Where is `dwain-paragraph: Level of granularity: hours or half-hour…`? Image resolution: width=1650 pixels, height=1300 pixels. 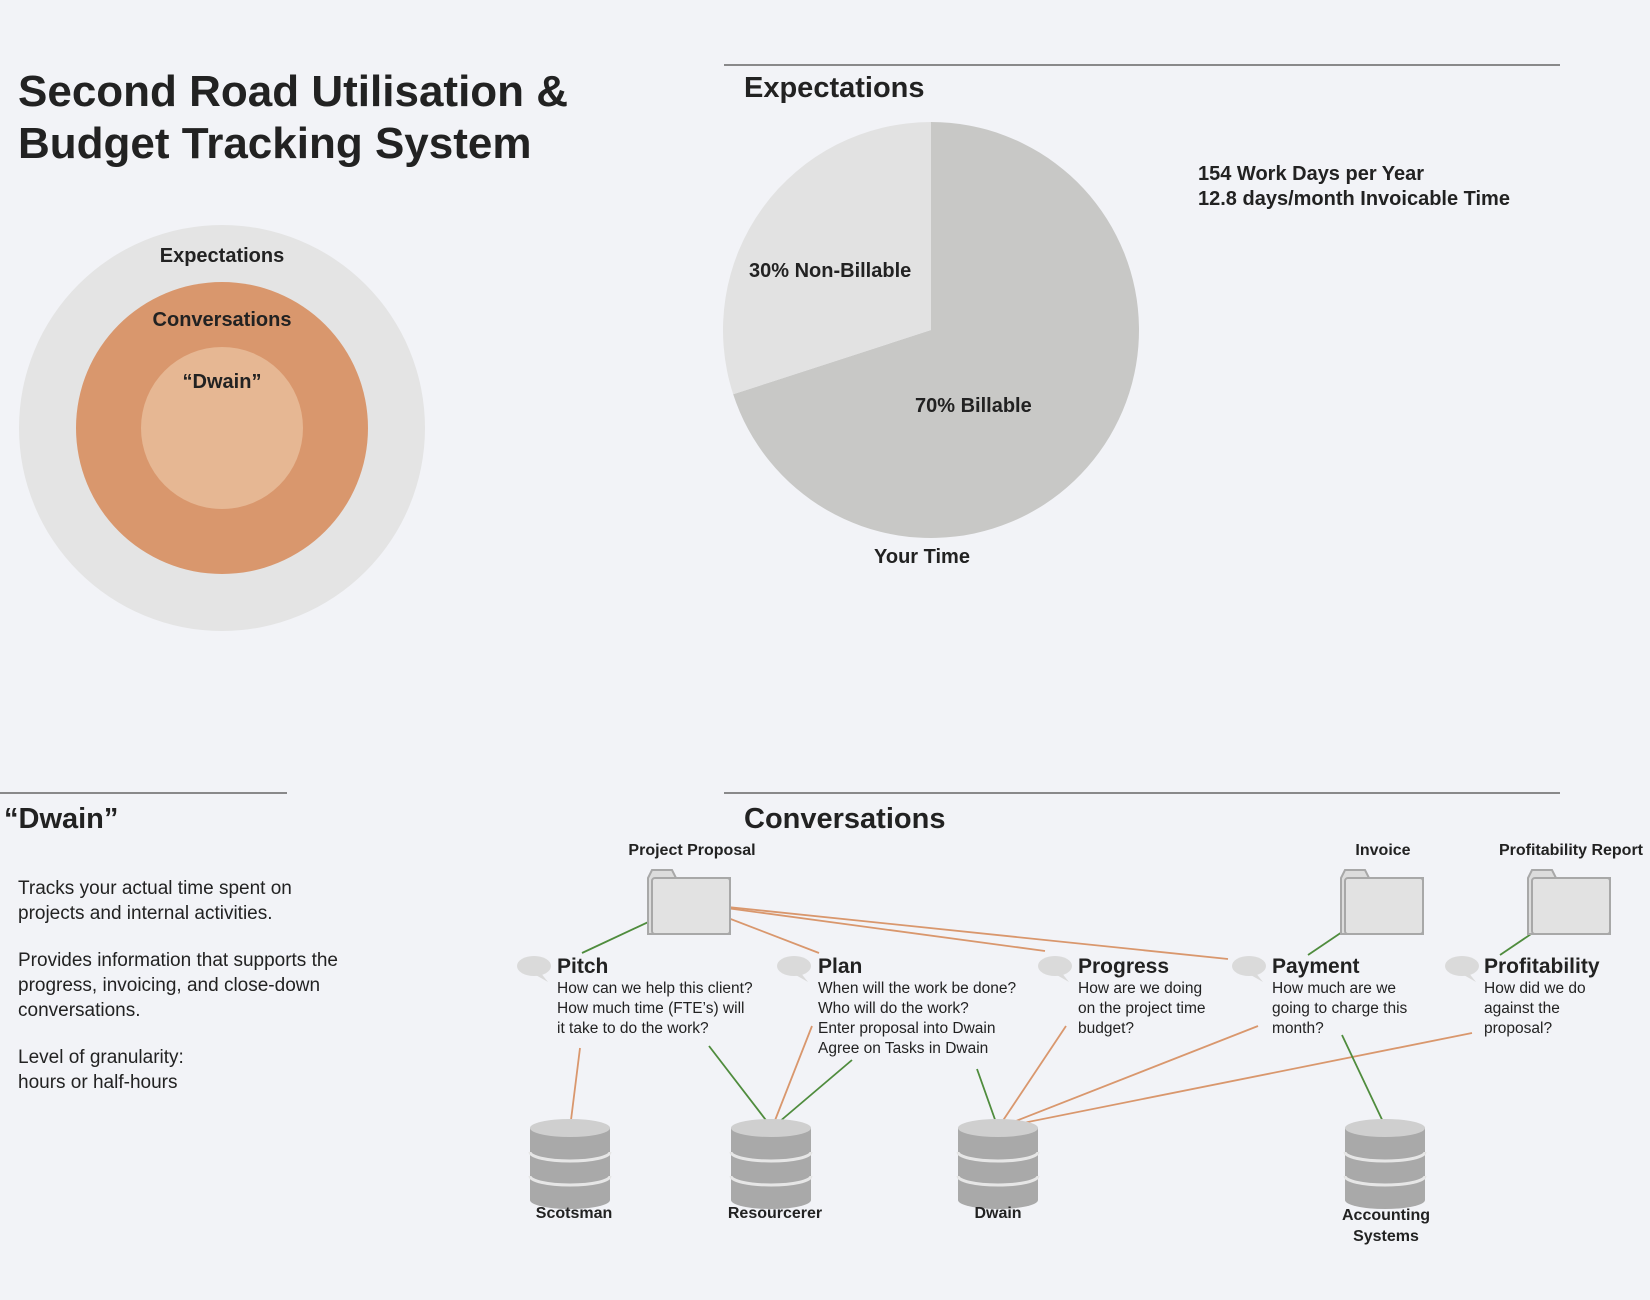
dwain-paragraph: Level of granularity: hours or half-hour… is located at coordinates (101, 1070).